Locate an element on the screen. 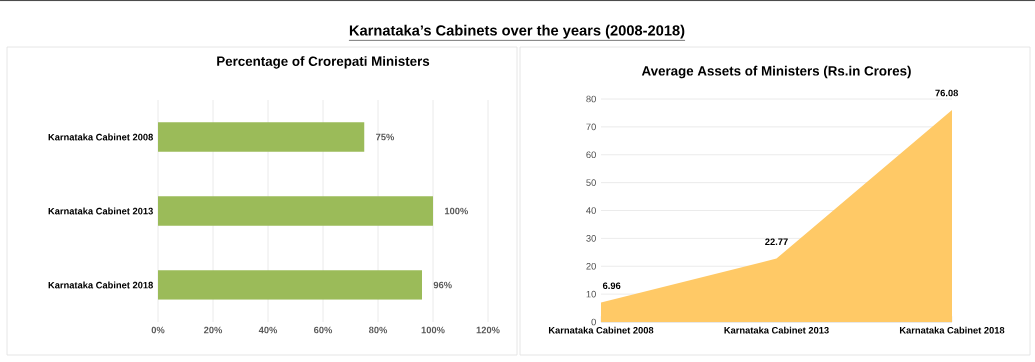 Image resolution: width=1035 pixels, height=362 pixels. y-tick-label: 60 is located at coordinates (591, 155).